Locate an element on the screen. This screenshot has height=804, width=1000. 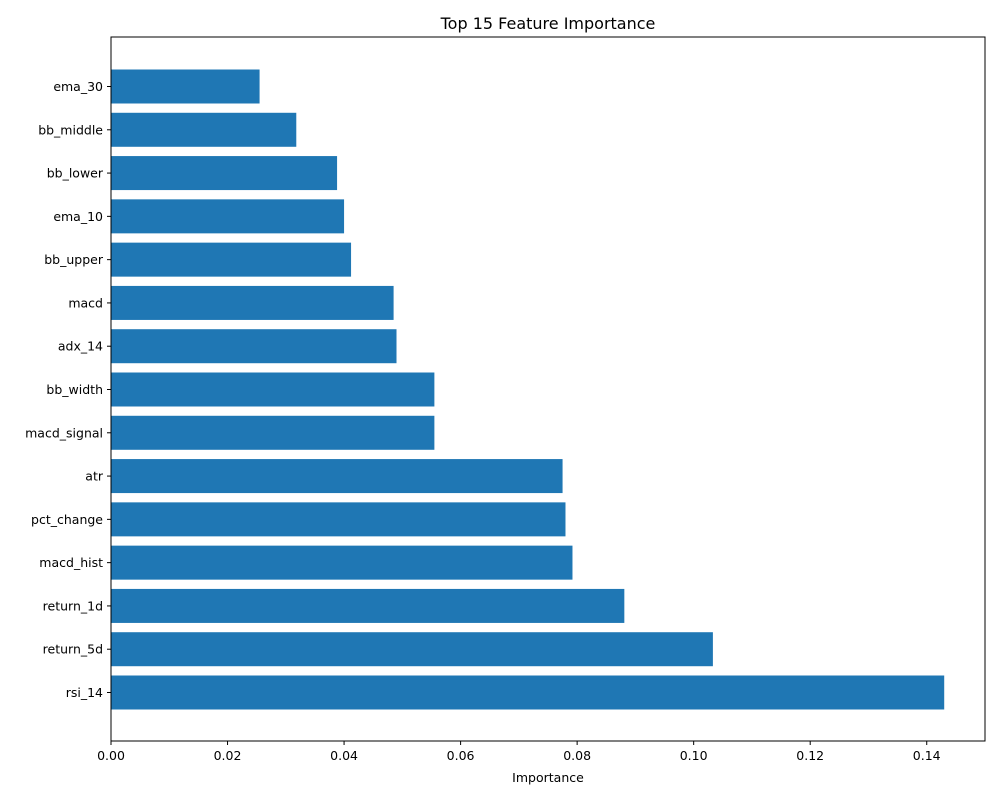
y-tick-label: bb_upper is located at coordinates (74, 259).